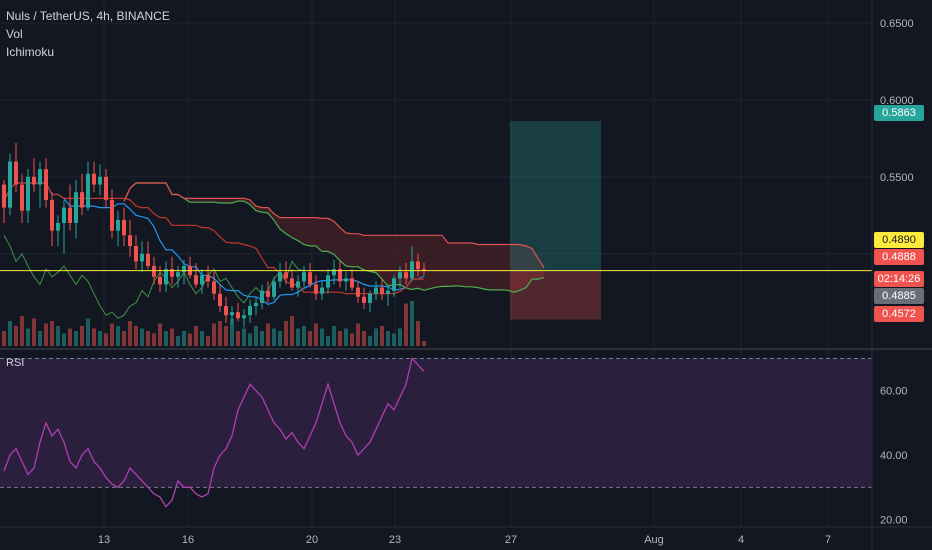 The height and width of the screenshot is (550, 932). What do you see at coordinates (214, 432) in the screenshot?
I see `rsi-line` at bounding box center [214, 432].